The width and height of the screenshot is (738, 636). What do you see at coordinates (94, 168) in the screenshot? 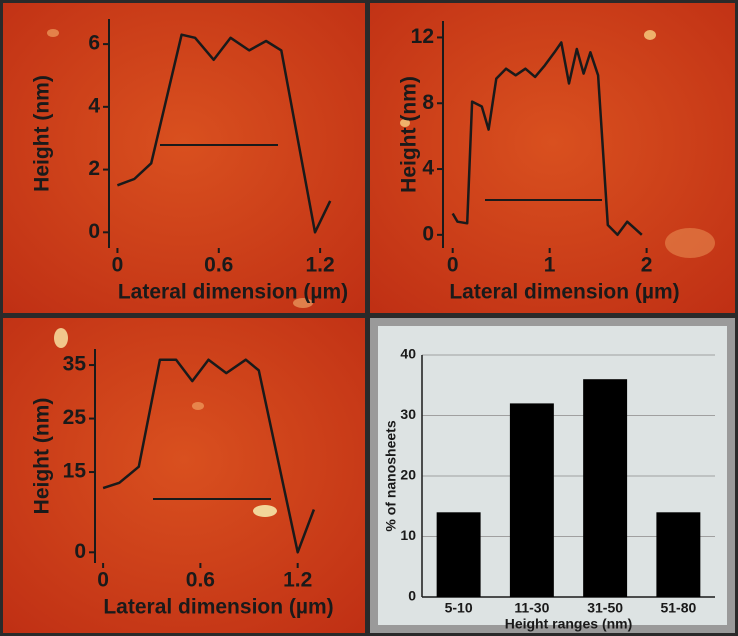
I see `y-tick-label: 2` at bounding box center [94, 168].